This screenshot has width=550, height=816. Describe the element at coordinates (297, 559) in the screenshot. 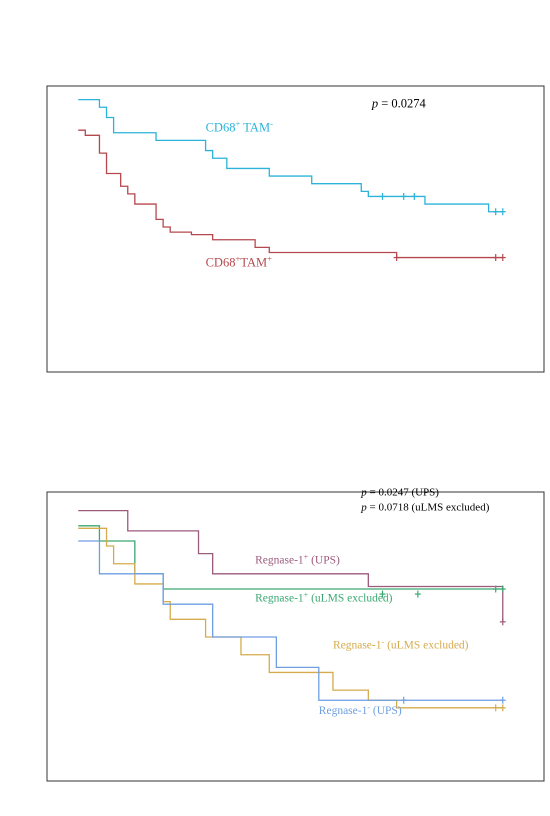

I see `series-label: Regnase-1+ (UPS)` at that location.